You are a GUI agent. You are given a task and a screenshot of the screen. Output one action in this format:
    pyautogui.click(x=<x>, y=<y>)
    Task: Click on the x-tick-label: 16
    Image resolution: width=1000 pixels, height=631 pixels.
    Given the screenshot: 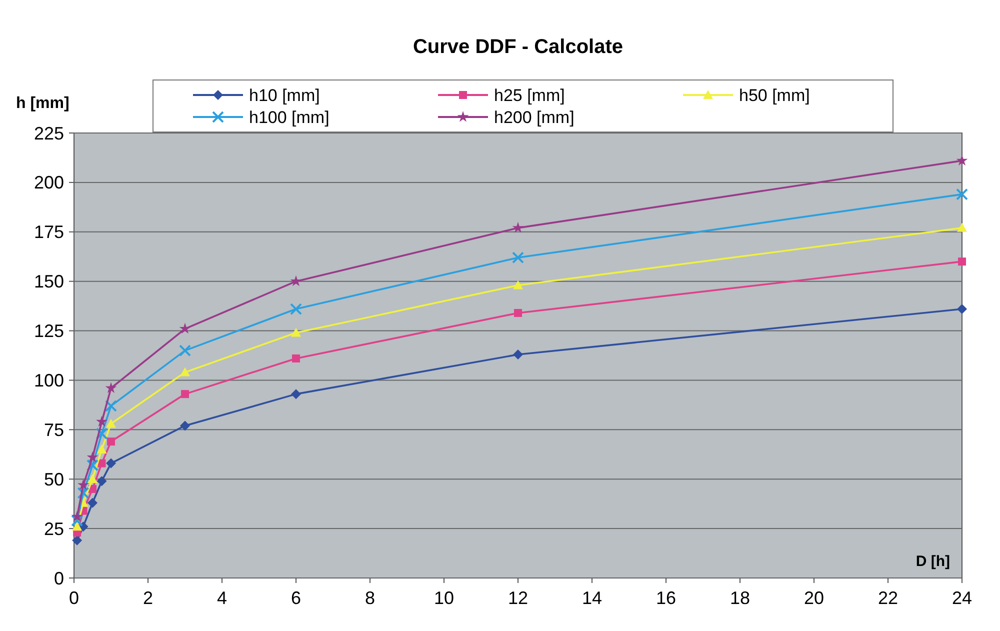 What is the action you would take?
    pyautogui.click(x=666, y=598)
    